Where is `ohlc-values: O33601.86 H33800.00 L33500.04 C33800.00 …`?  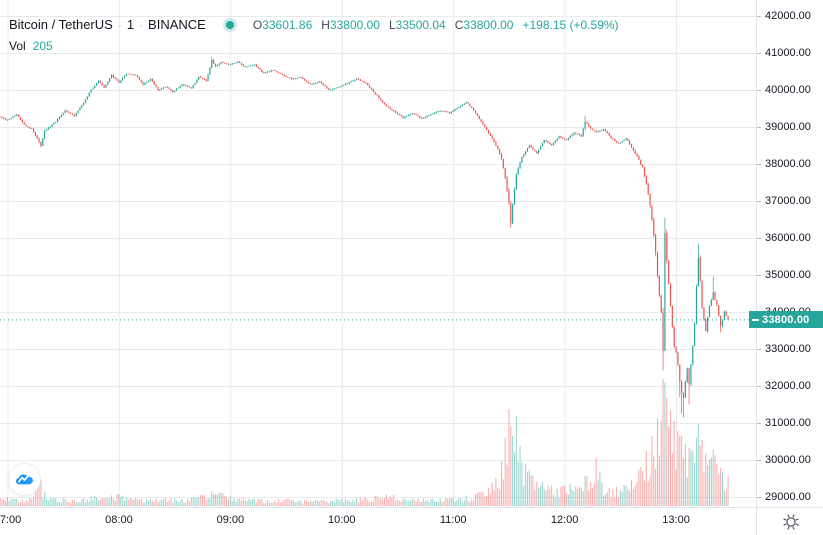
ohlc-values: O33601.86 H33800.00 L33500.04 C33800.00 … is located at coordinates (436, 25).